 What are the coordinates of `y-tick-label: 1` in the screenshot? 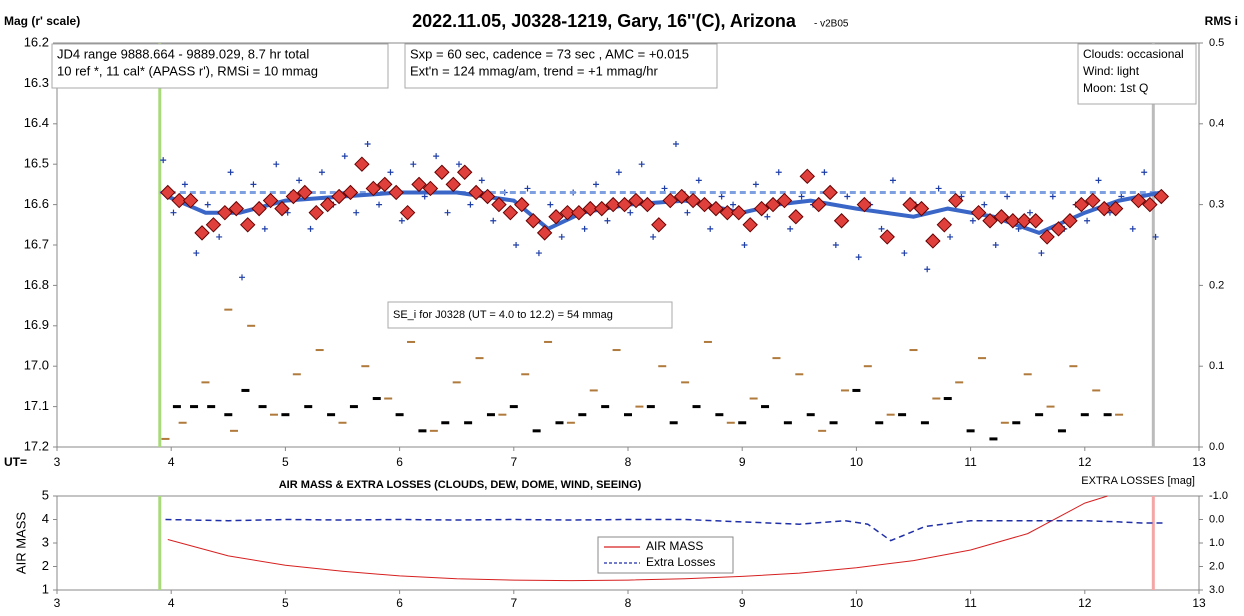 It's located at (45, 588).